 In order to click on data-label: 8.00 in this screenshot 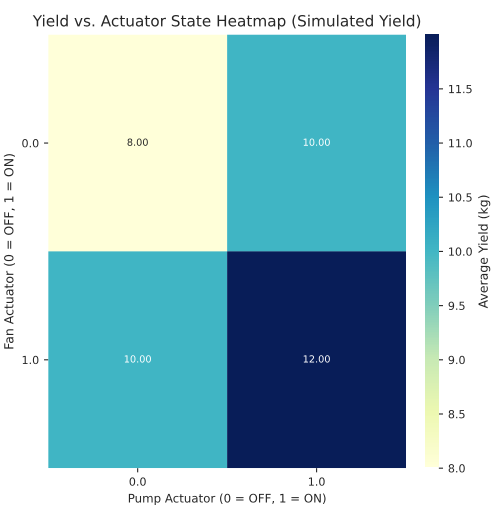, I will do `click(138, 142)`.